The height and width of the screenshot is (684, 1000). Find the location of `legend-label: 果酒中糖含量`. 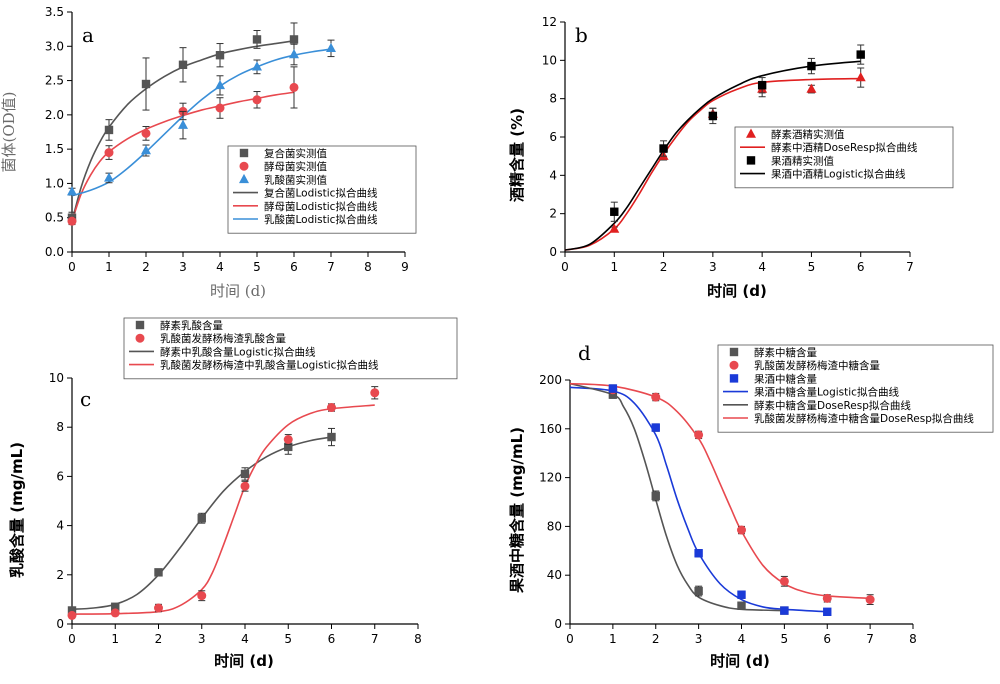

legend-label: 果酒中糖含量 is located at coordinates (785, 378).